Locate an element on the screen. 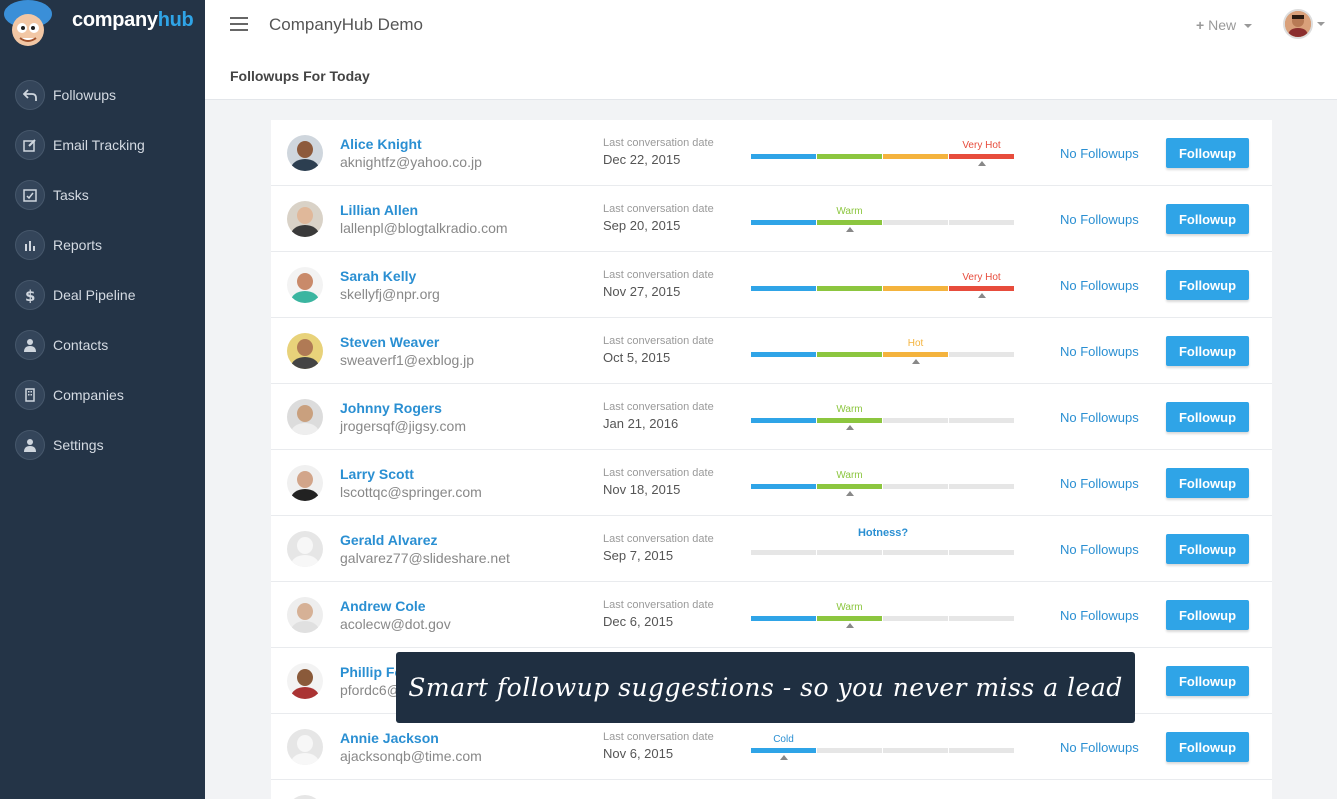 The height and width of the screenshot is (799, 1337). contact-name: Annie Jackson is located at coordinates (389, 738).